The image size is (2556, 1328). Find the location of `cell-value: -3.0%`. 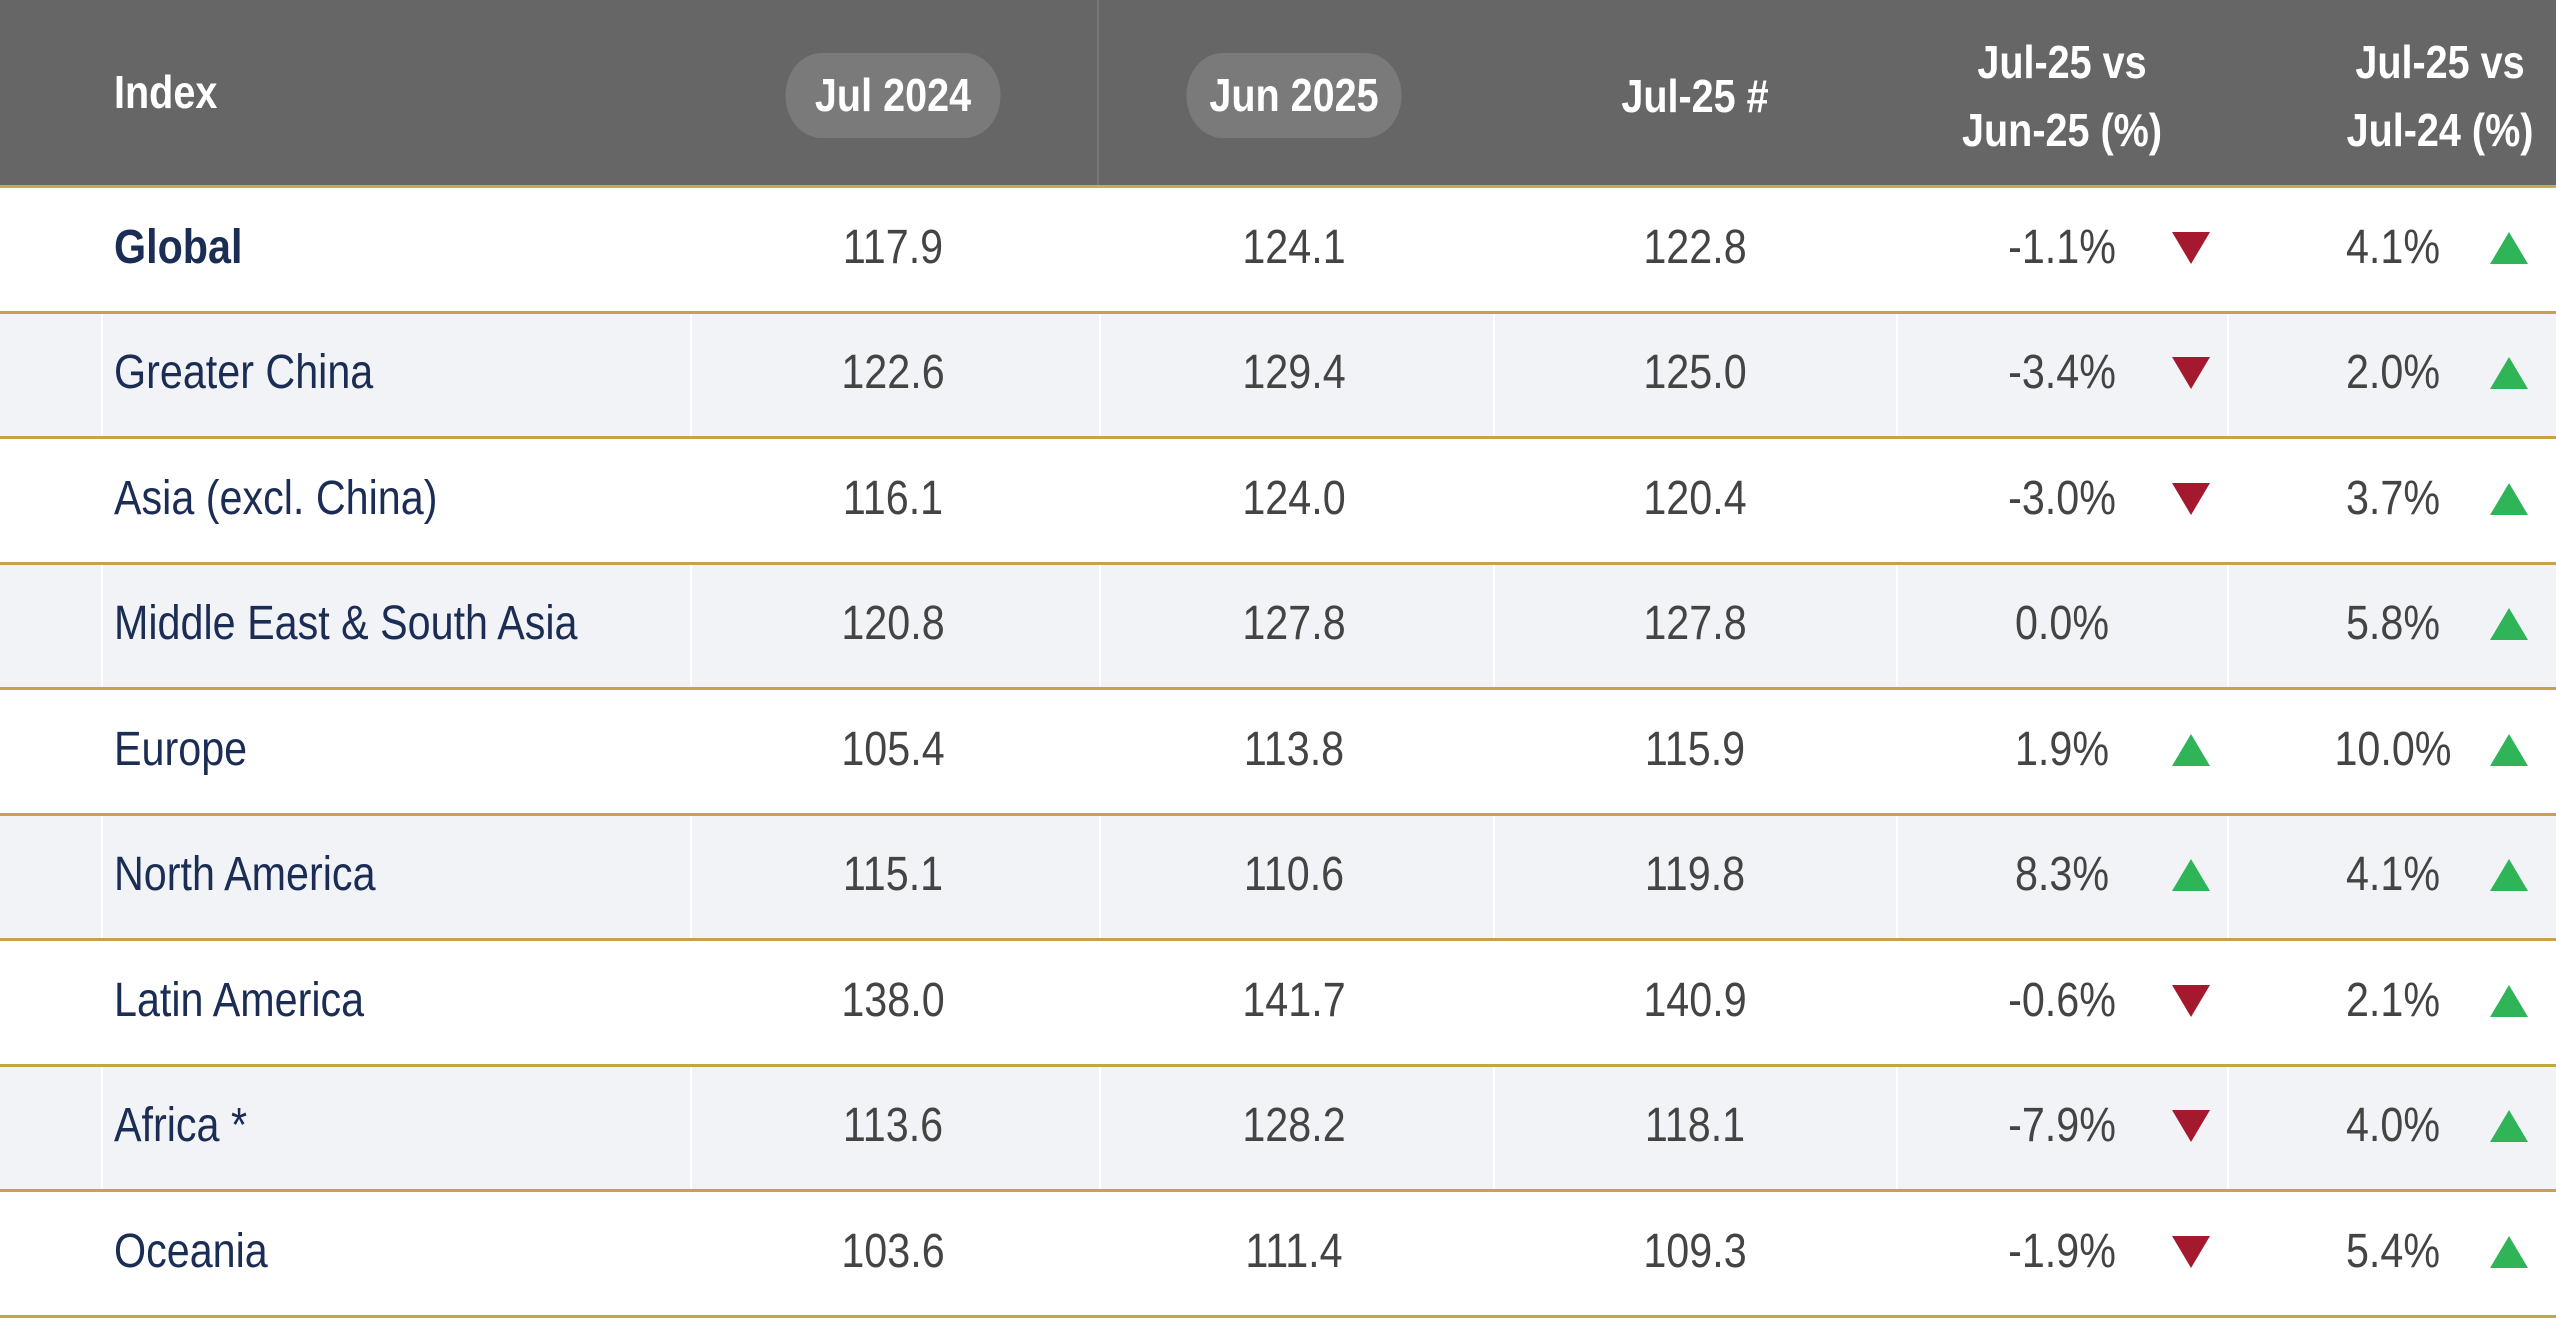

cell-value: -3.0% is located at coordinates (2062, 498).